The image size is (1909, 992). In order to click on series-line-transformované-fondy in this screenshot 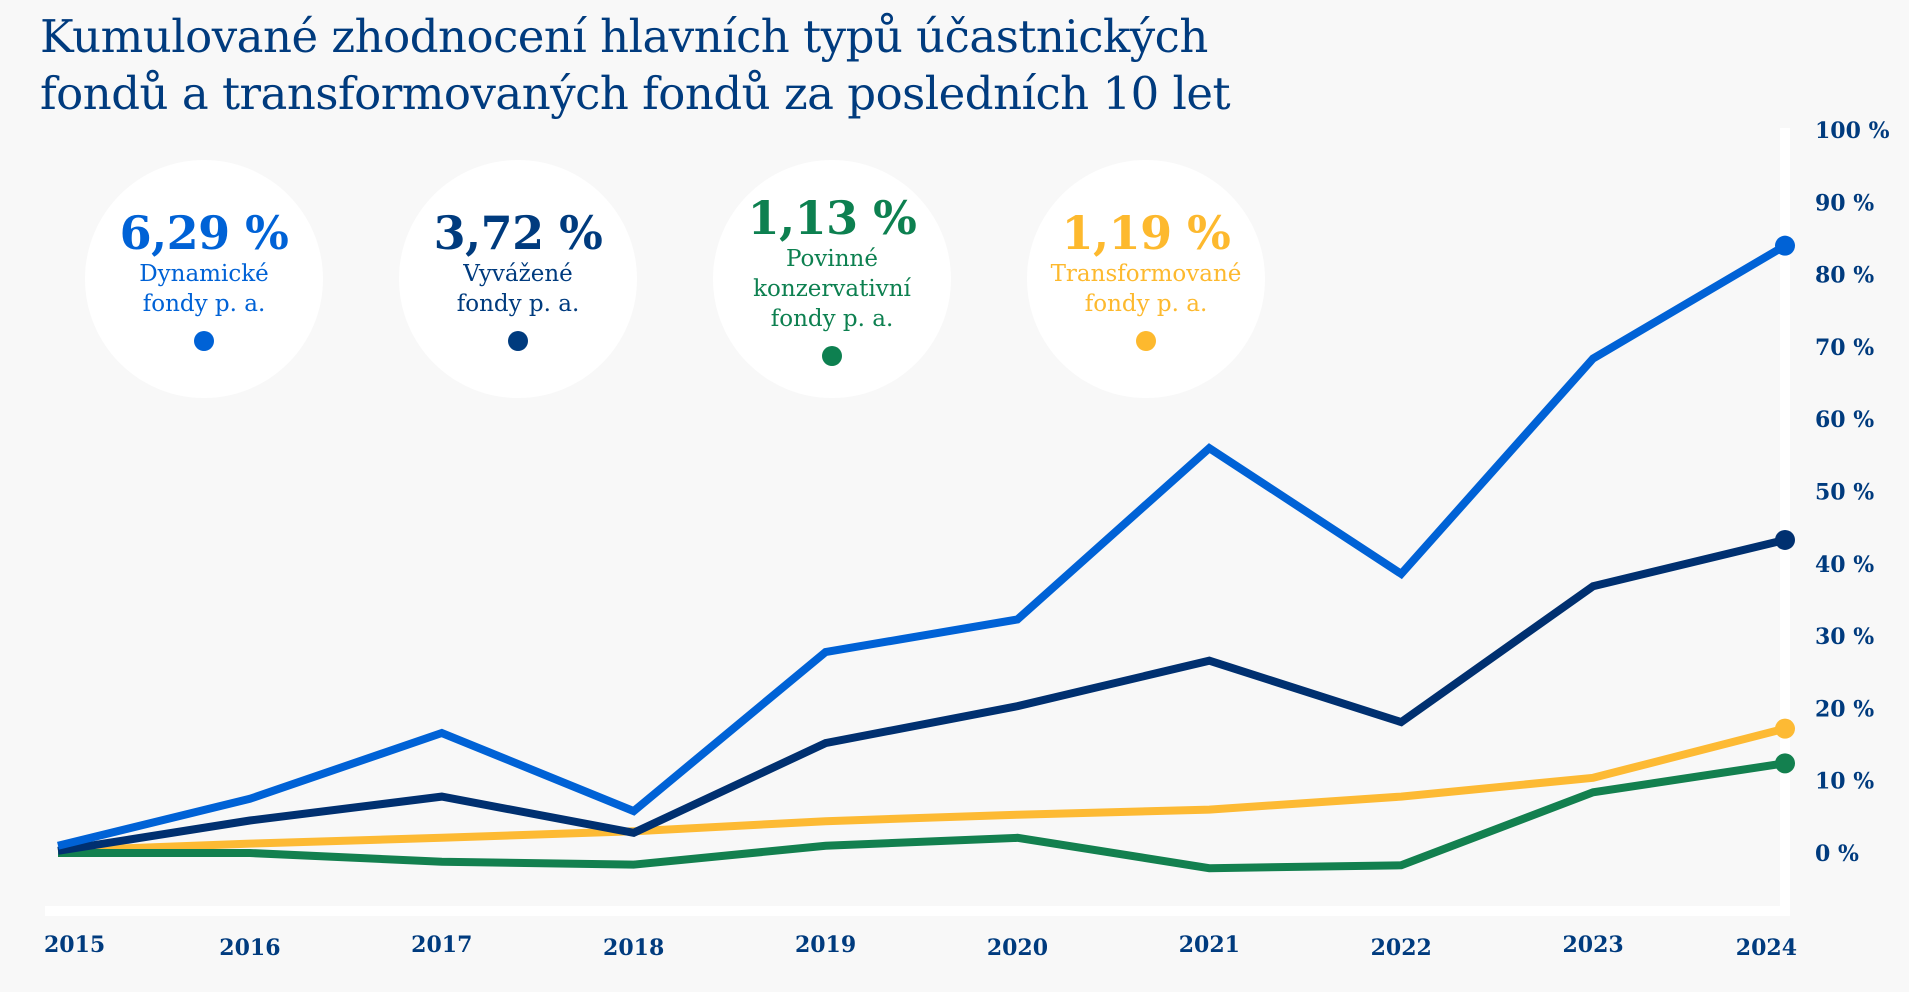, I will do `click(921, 789)`.